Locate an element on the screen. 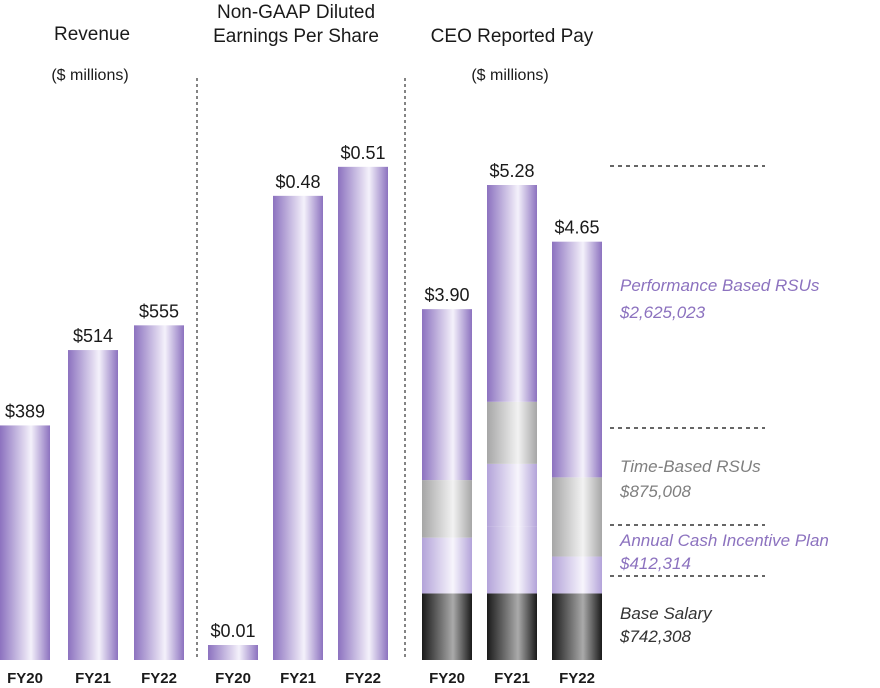  legend-base-salary-name: Base Salary is located at coordinates (666, 613).